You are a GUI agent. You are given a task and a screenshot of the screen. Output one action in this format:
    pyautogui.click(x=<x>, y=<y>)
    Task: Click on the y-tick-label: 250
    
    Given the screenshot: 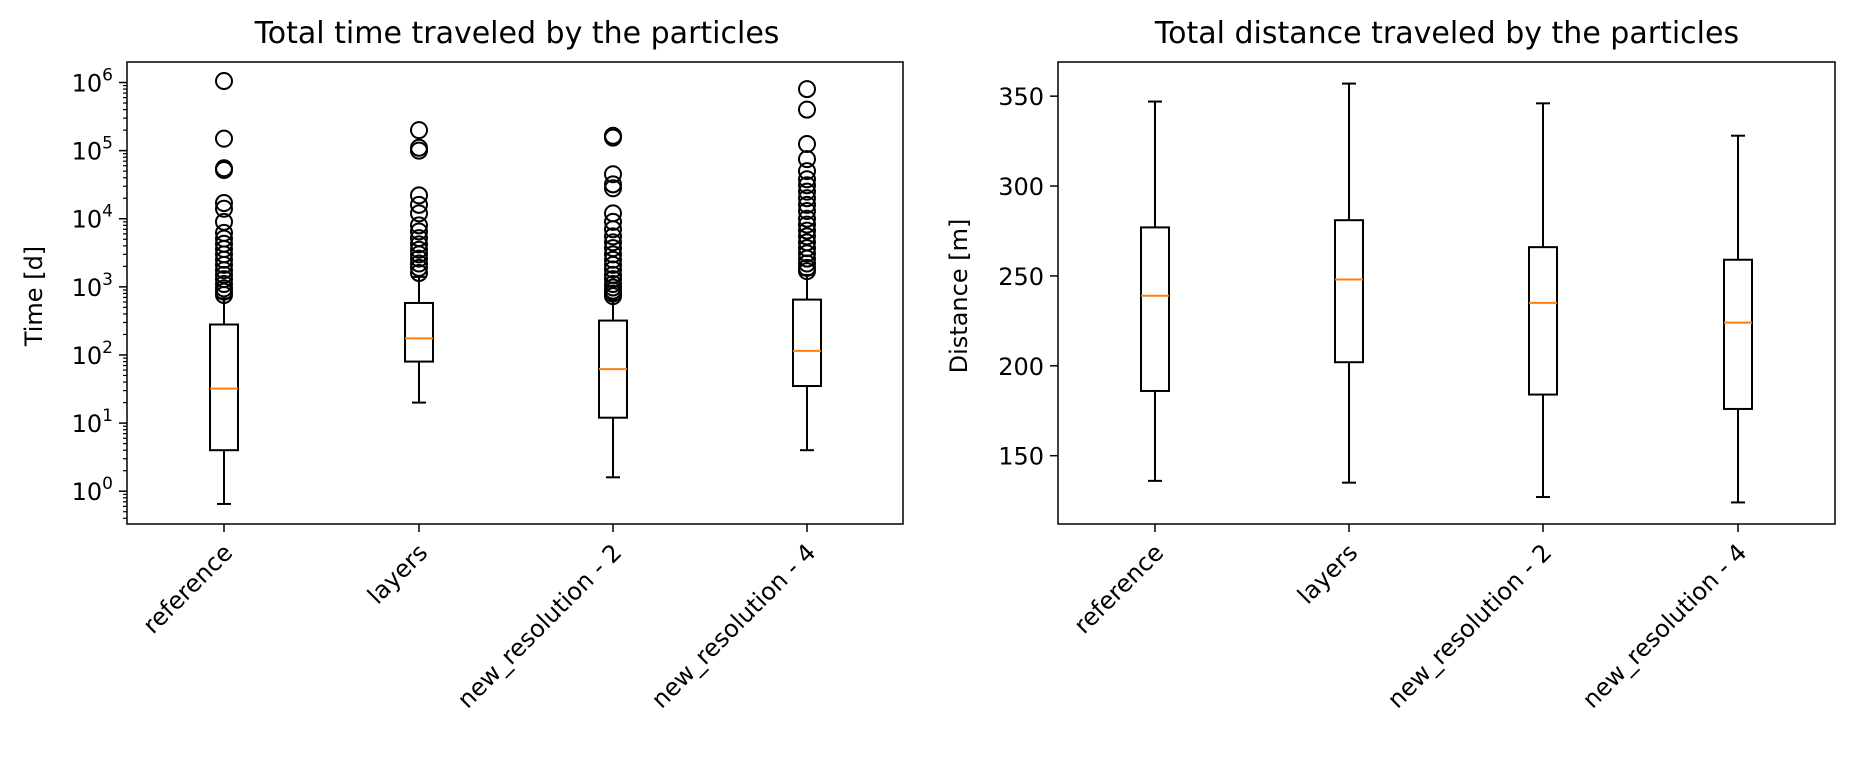 What is the action you would take?
    pyautogui.click(x=1021, y=277)
    